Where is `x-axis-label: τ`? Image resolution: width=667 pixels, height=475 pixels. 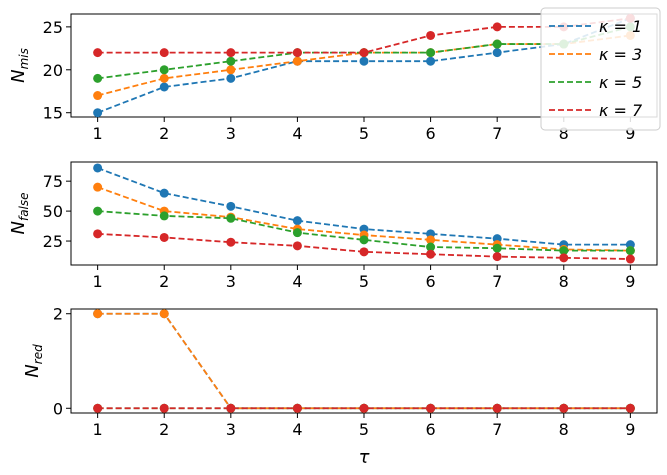 x-axis-label: τ is located at coordinates (364, 457).